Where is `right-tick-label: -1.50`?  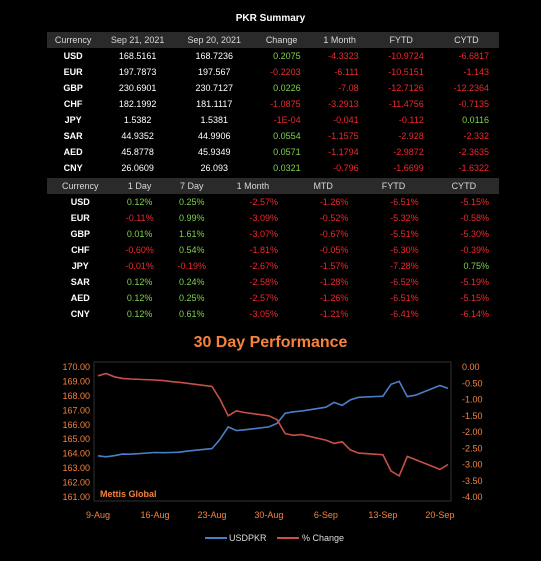
right-tick-label: -1.50 is located at coordinates (472, 416).